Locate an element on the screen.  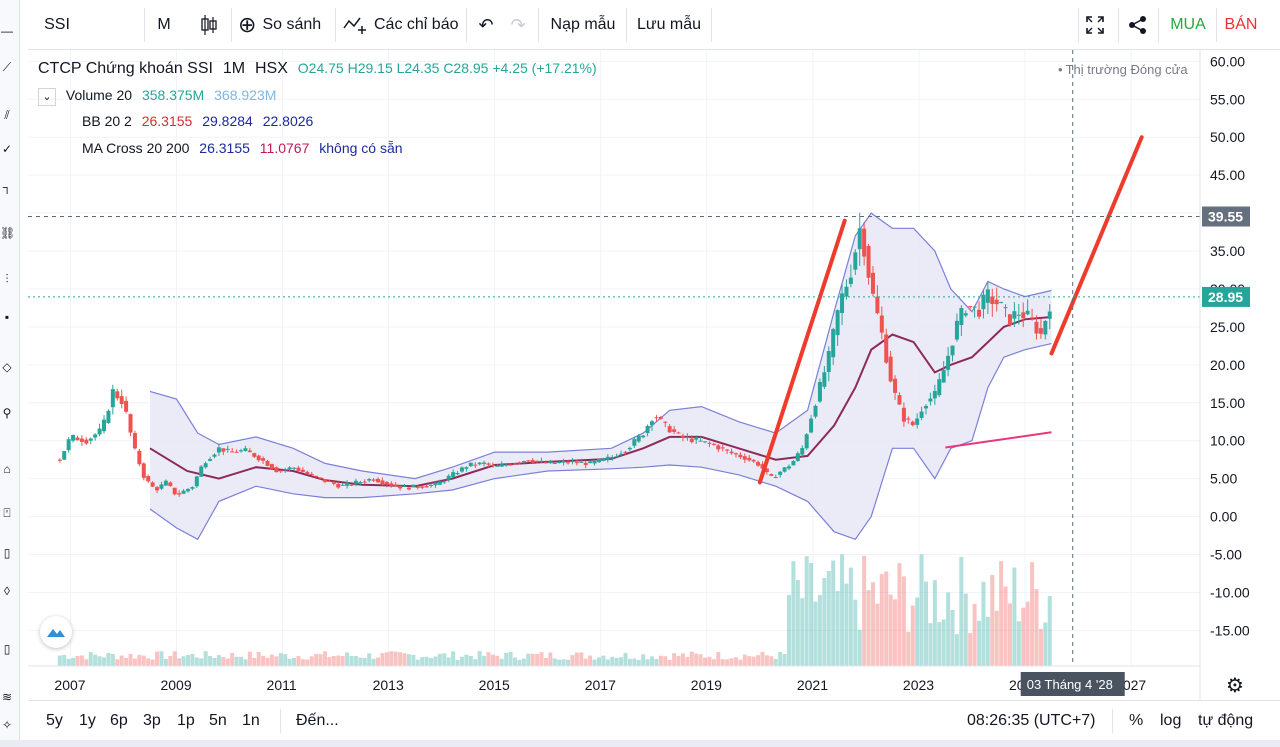
auto-toggle: tự động is located at coordinates (1226, 720).